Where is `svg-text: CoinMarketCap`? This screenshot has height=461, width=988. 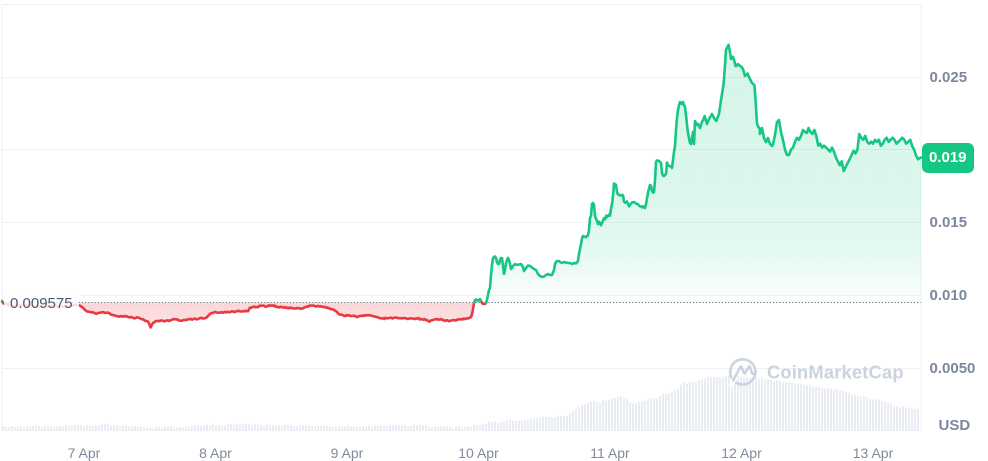 svg-text: CoinMarketCap is located at coordinates (835, 372).